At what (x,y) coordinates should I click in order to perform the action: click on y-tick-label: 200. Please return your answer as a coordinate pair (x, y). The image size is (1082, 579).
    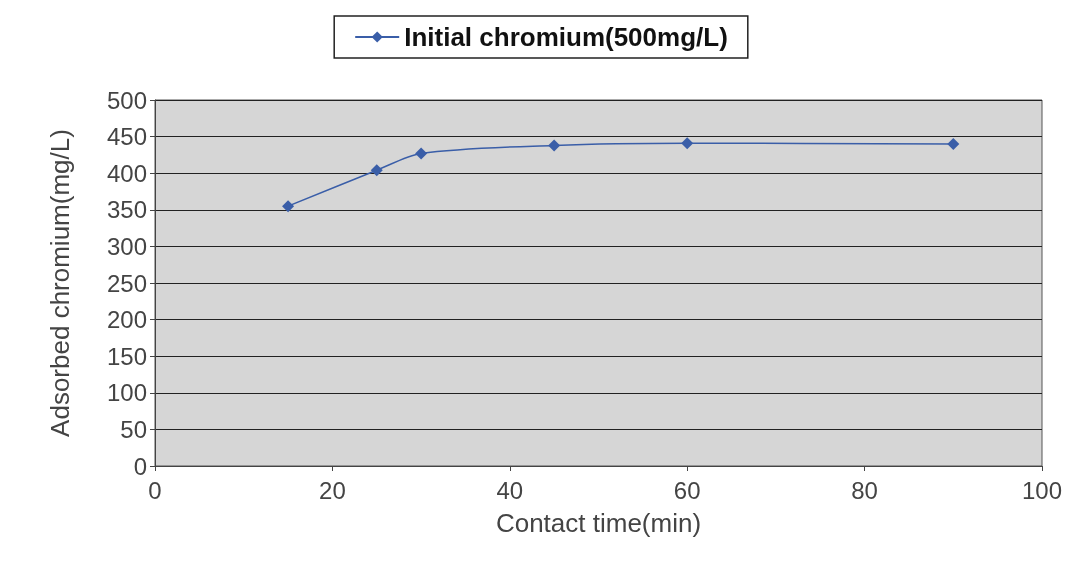
    Looking at the image, I should click on (126, 320).